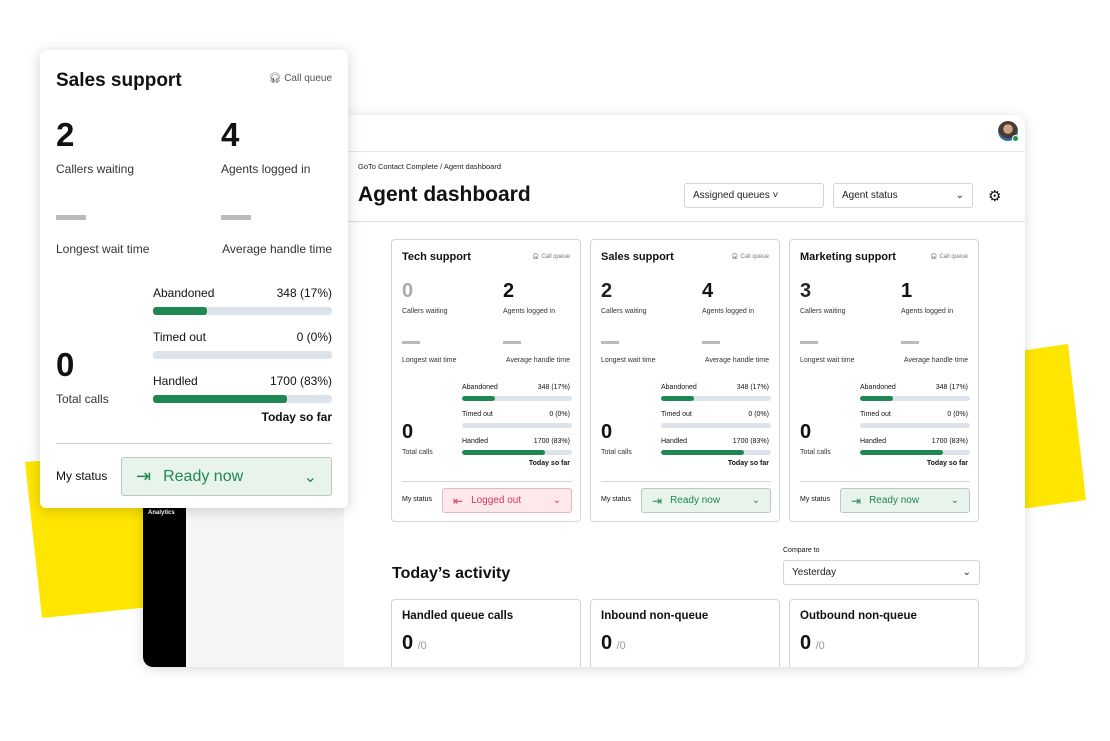  I want to click on avg-handle-label: Average handle time, so click(935, 360).